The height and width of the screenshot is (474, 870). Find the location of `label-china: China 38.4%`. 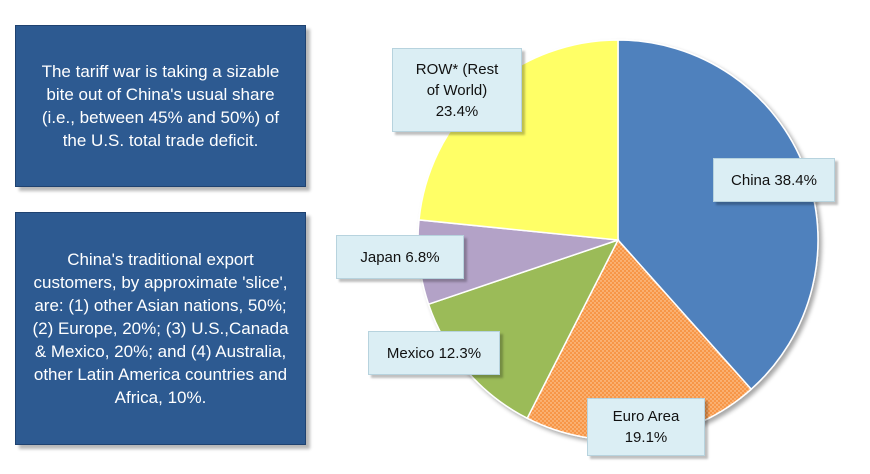

label-china: China 38.4% is located at coordinates (774, 180).